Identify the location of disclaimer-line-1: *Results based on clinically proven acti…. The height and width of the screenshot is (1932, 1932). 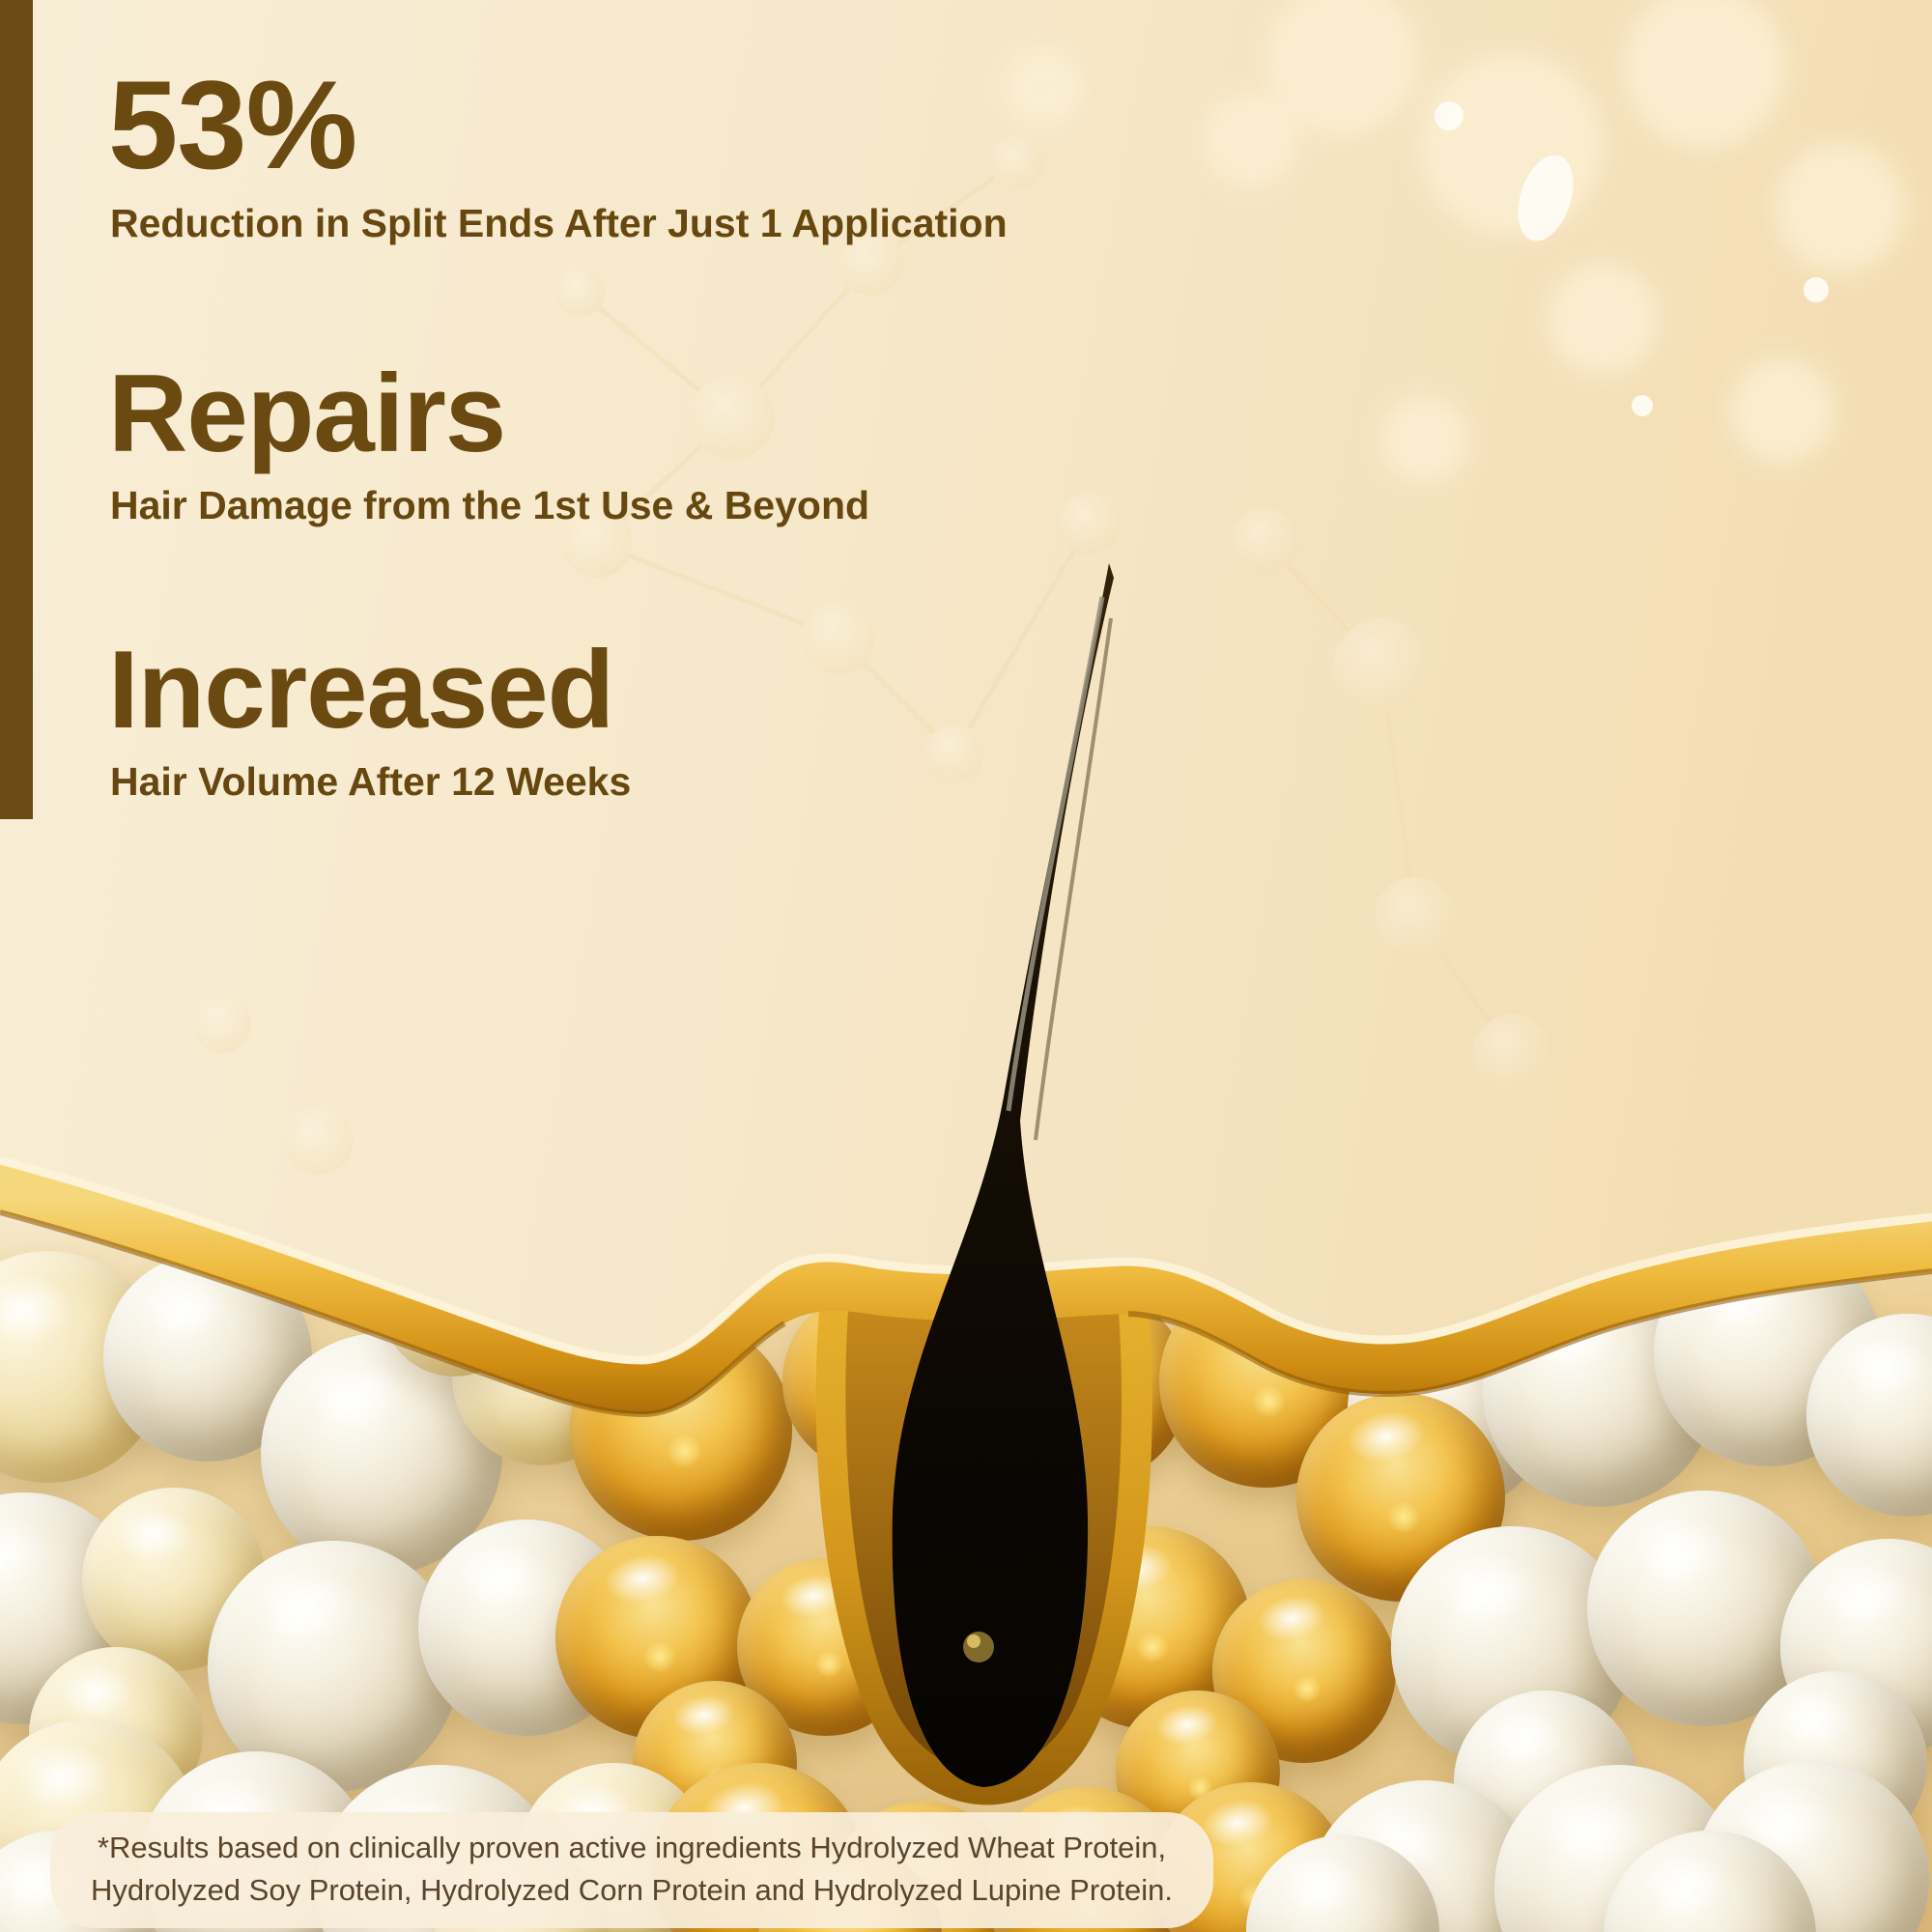
(632, 1847).